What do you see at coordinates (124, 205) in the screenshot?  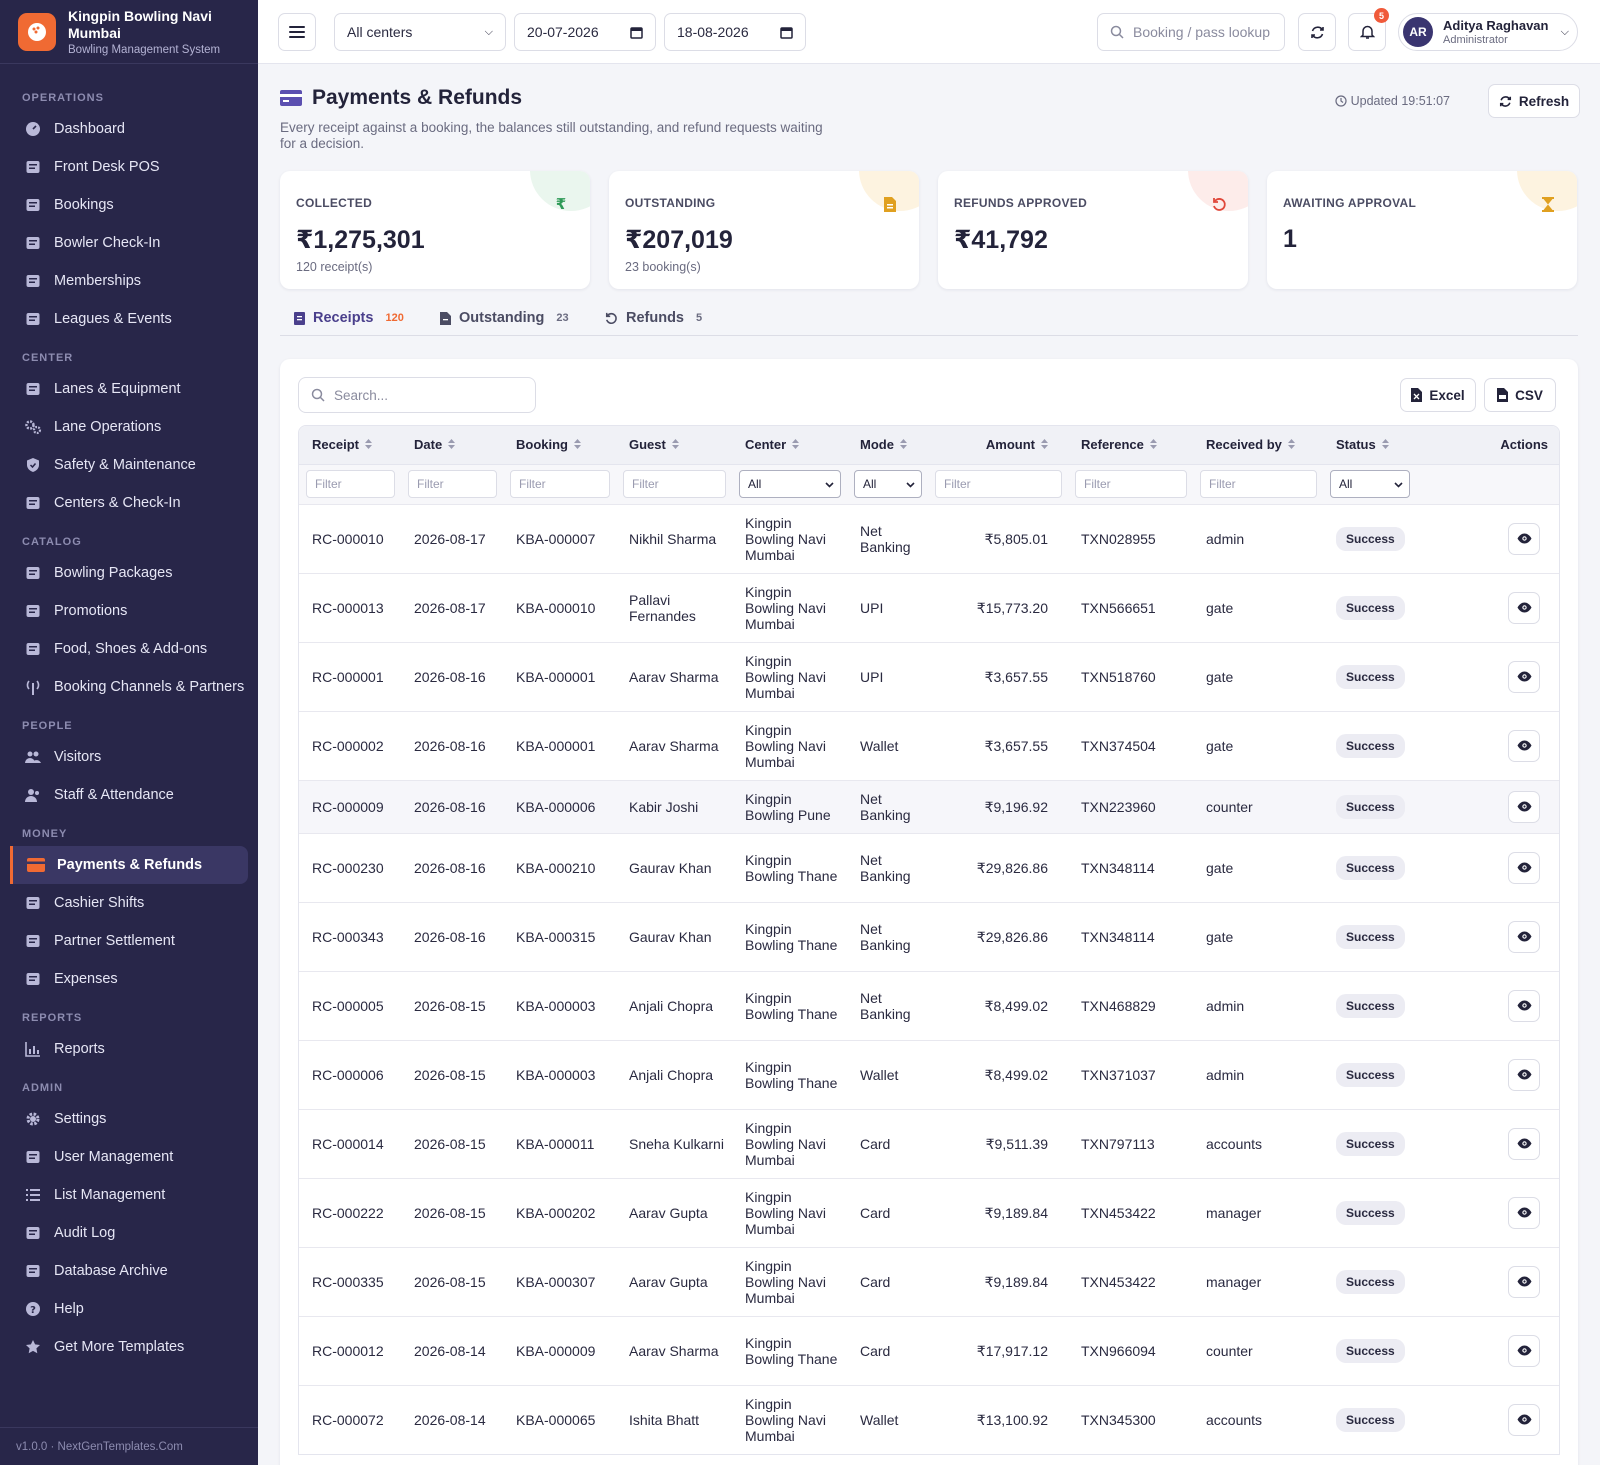 I see `sidebar-item-bookings: Bookings` at bounding box center [124, 205].